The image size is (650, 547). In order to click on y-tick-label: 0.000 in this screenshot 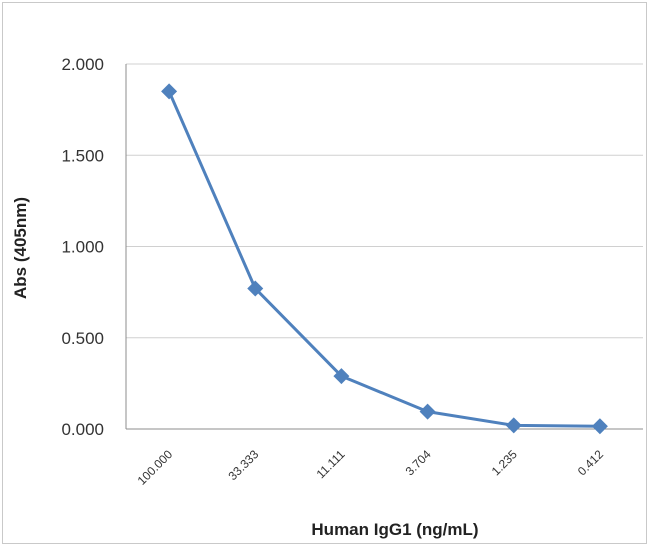, I will do `click(82, 429)`.